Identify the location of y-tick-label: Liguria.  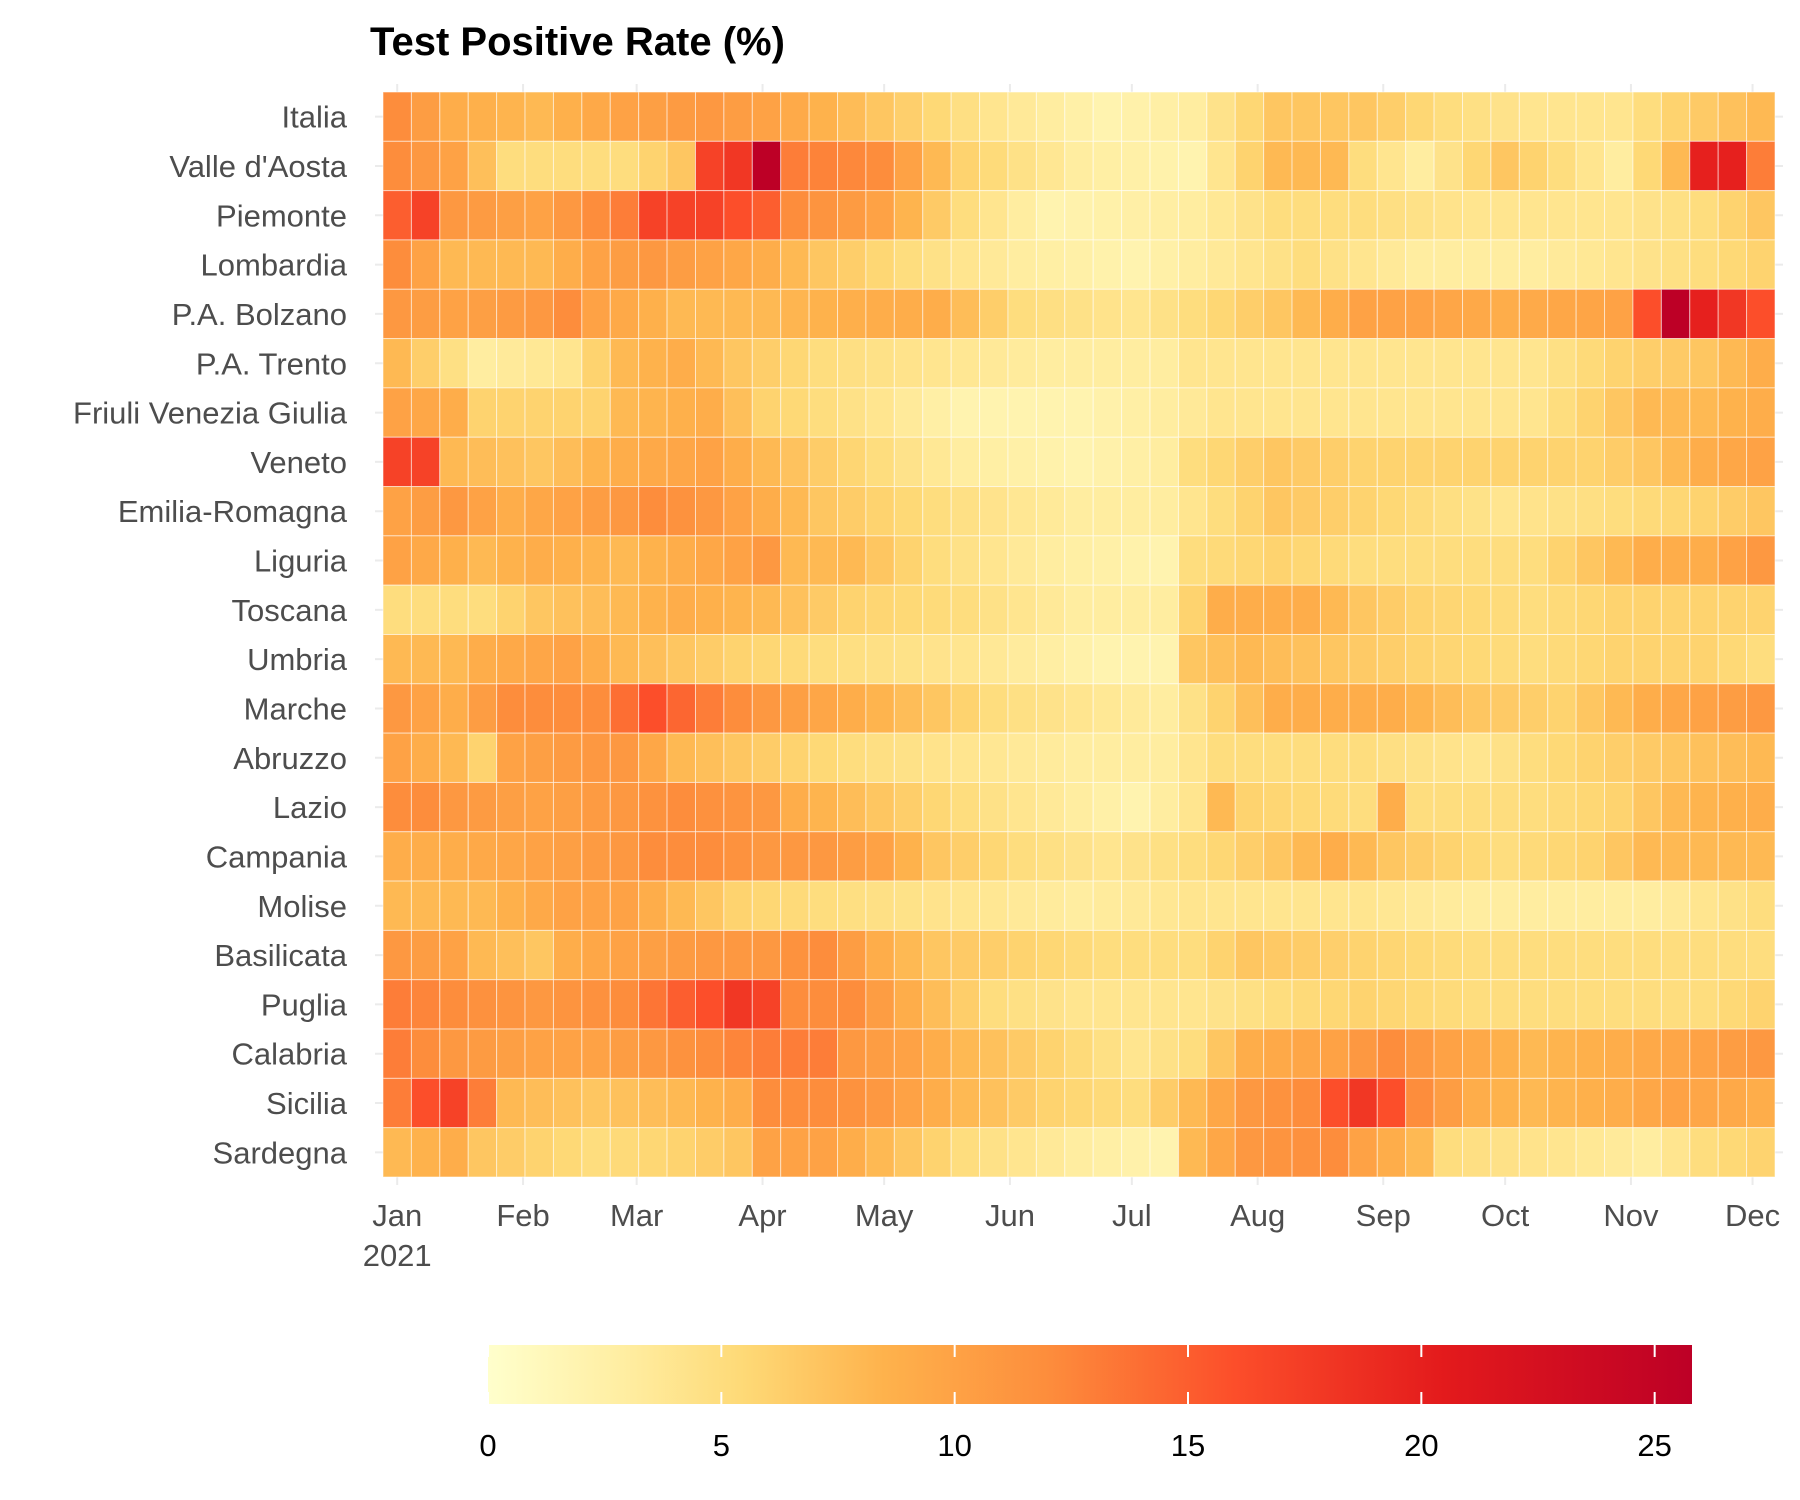
(301, 561).